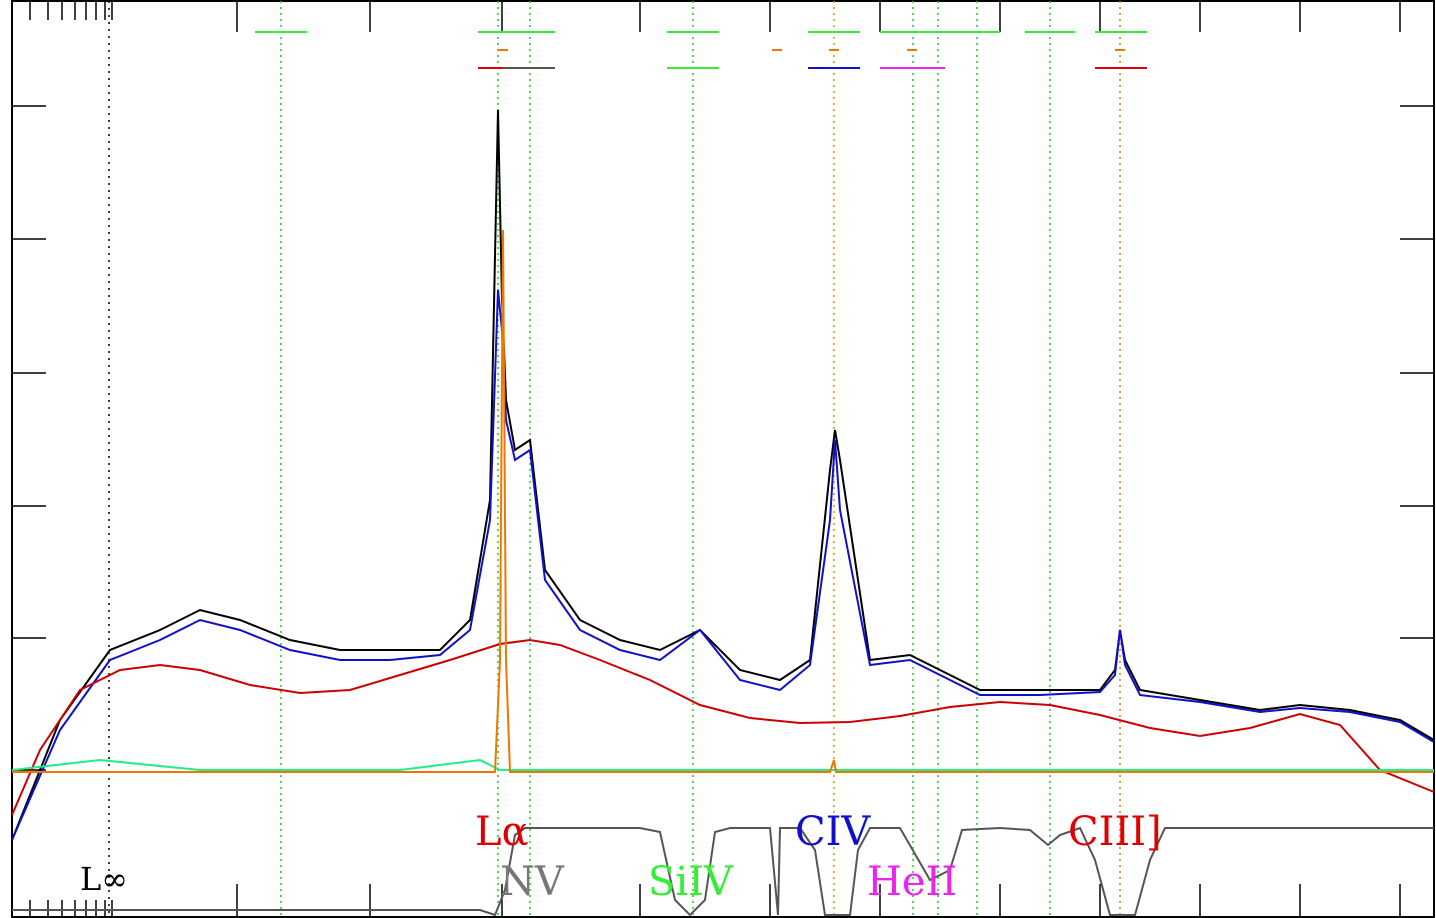 Image resolution: width=1436 pixels, height=918 pixels. What do you see at coordinates (1115, 832) in the screenshot?
I see `label-ciii: CIII]` at bounding box center [1115, 832].